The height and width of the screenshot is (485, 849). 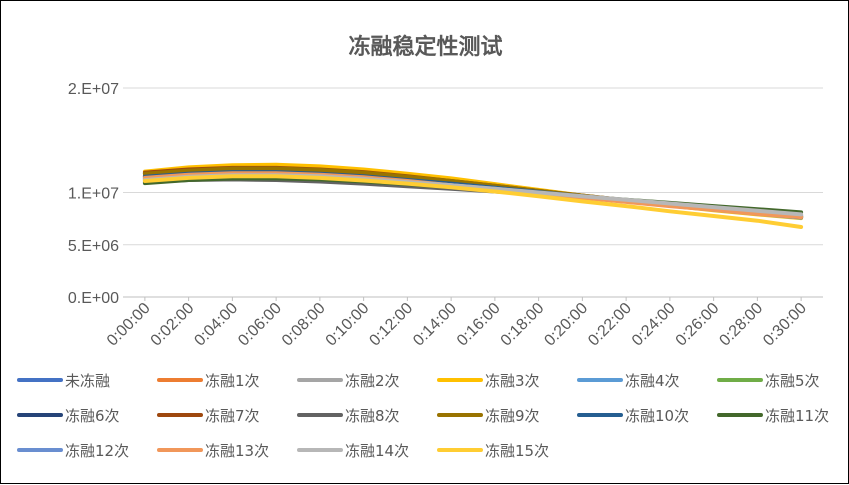 I want to click on legend-label: 冻融9次, so click(x=512, y=415).